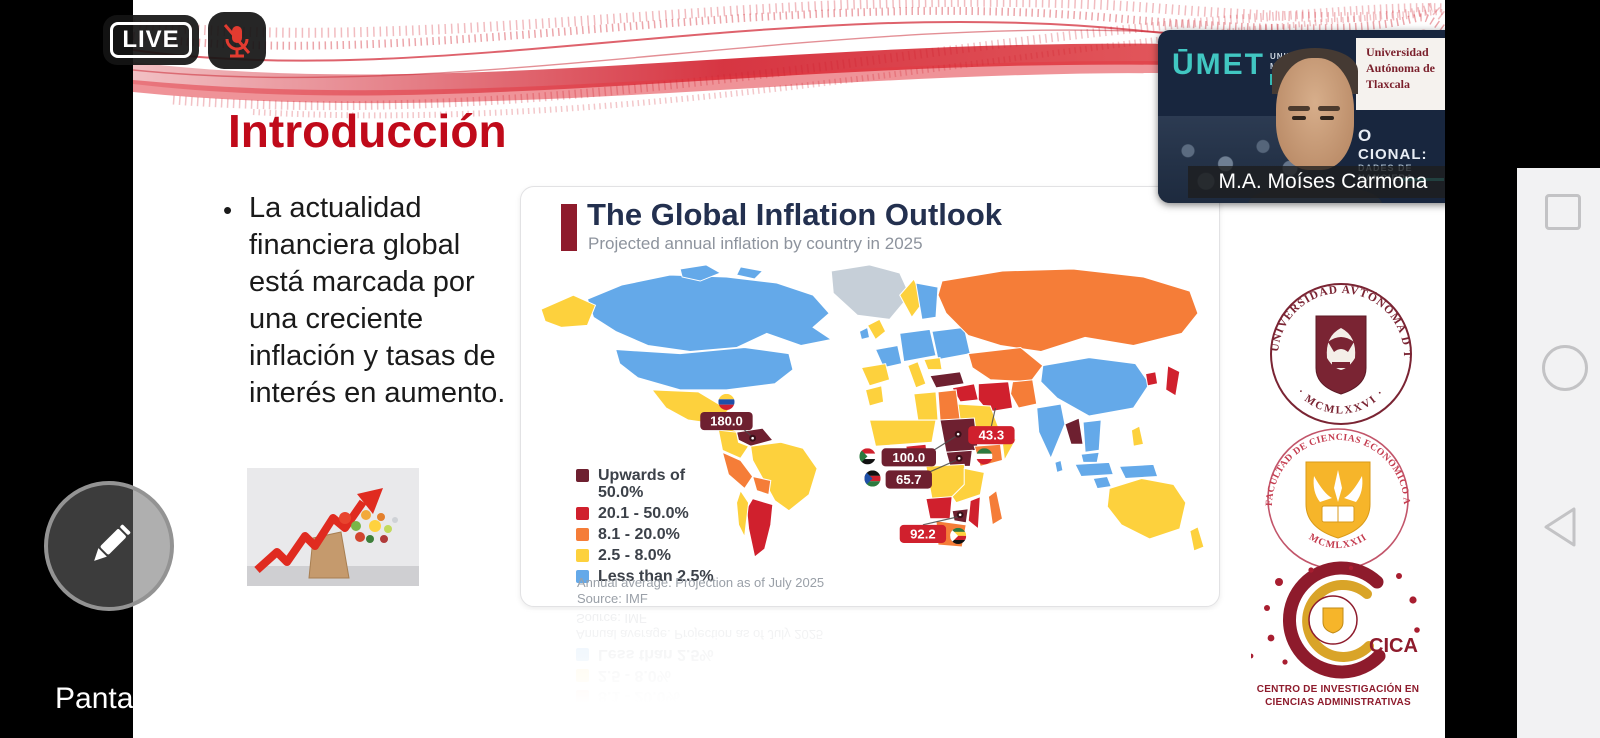 The width and height of the screenshot is (1600, 738). I want to click on map-pins, so click(856, 474).